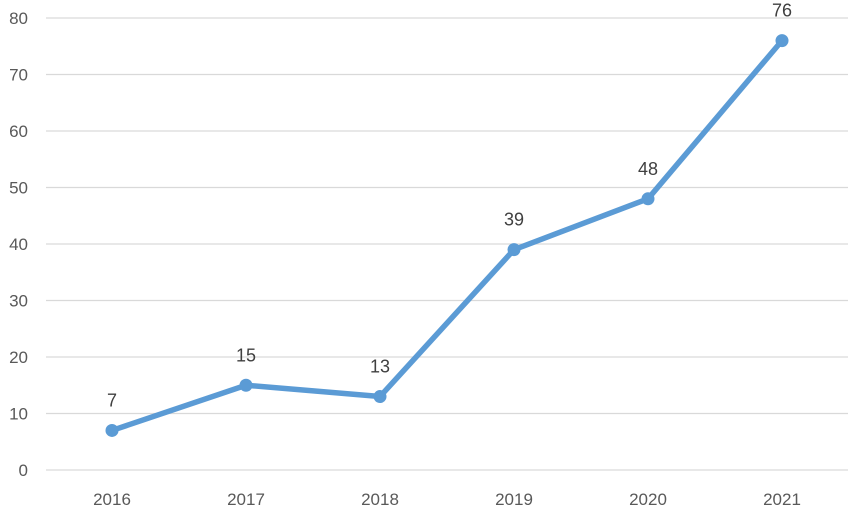  What do you see at coordinates (112, 499) in the screenshot?
I see `x-tick-label: 2016` at bounding box center [112, 499].